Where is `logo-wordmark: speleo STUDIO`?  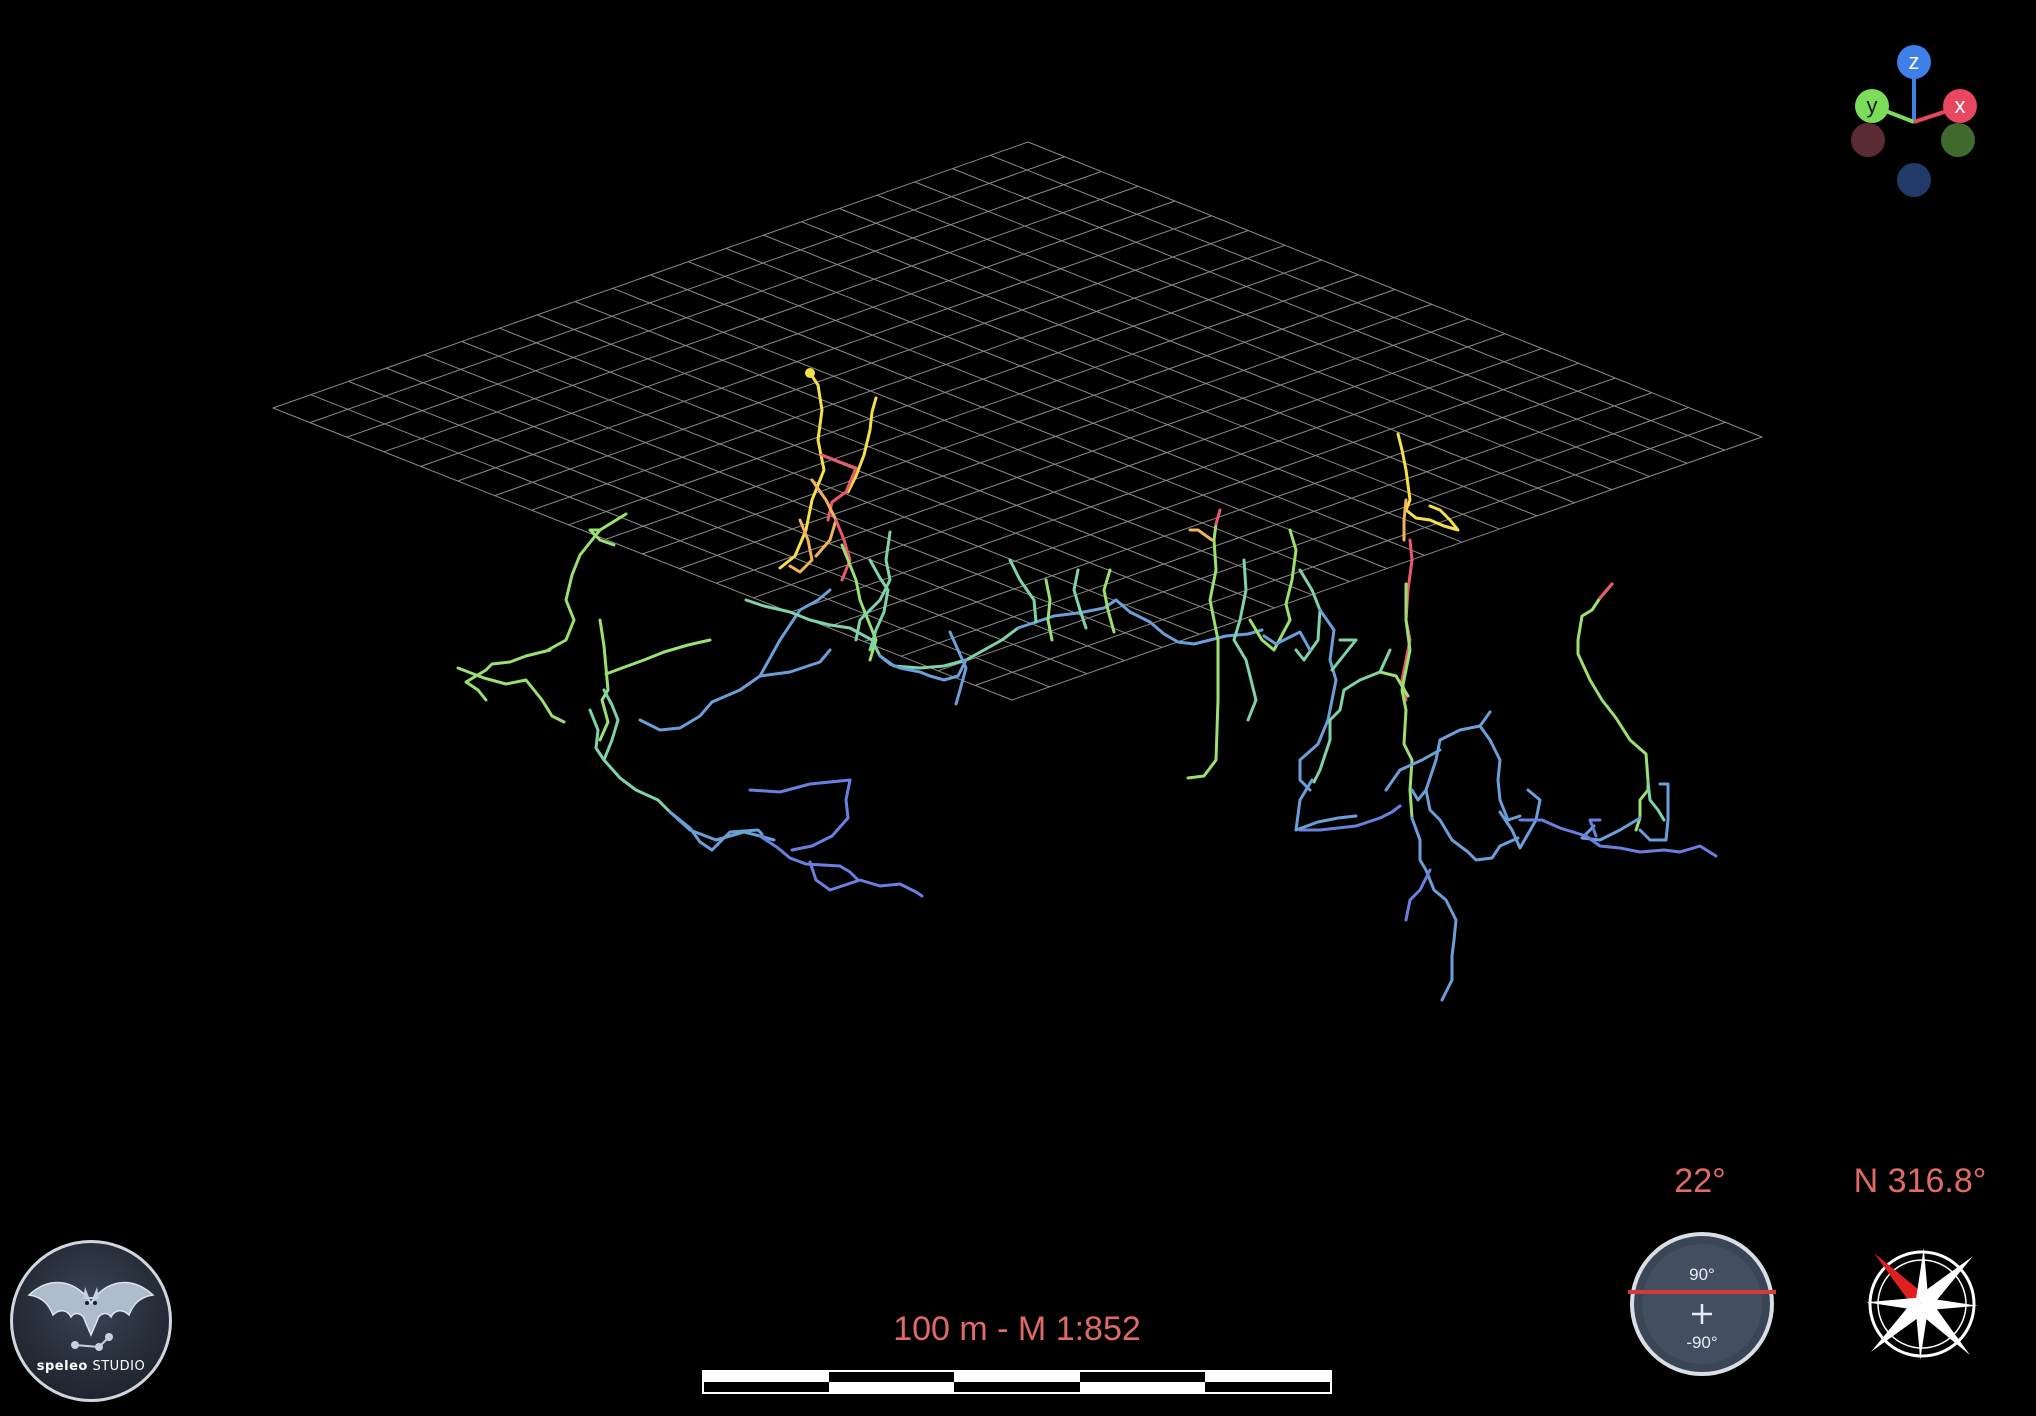
logo-wordmark: speleo STUDIO is located at coordinates (91, 1366).